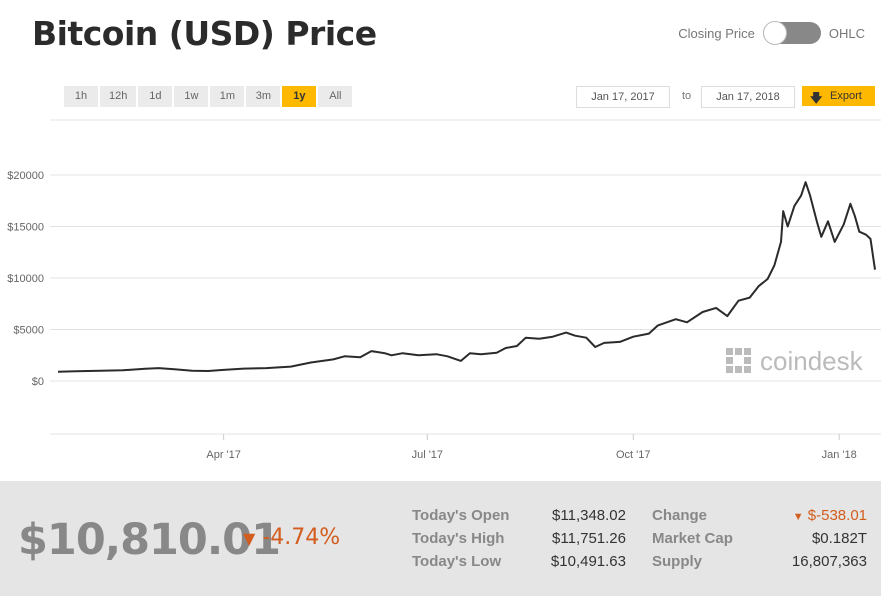 Image resolution: width=881 pixels, height=596 pixels. Describe the element at coordinates (335, 96) in the screenshot. I see `range-button-all: All` at that location.